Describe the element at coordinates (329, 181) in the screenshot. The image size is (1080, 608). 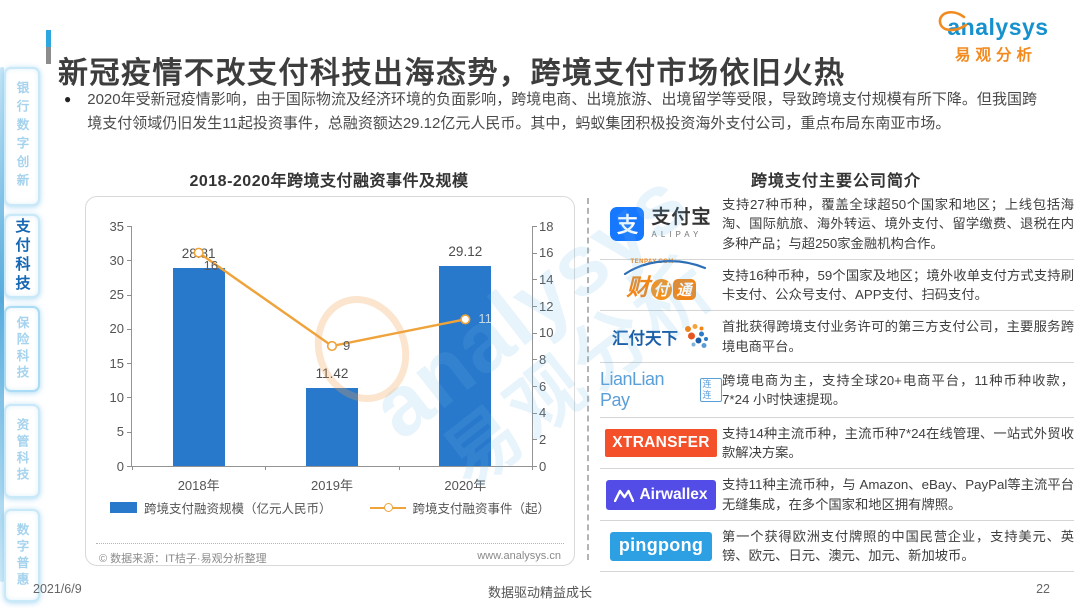
I see `chart-title: 2018-2020年跨境支付融资事件及规模` at that location.